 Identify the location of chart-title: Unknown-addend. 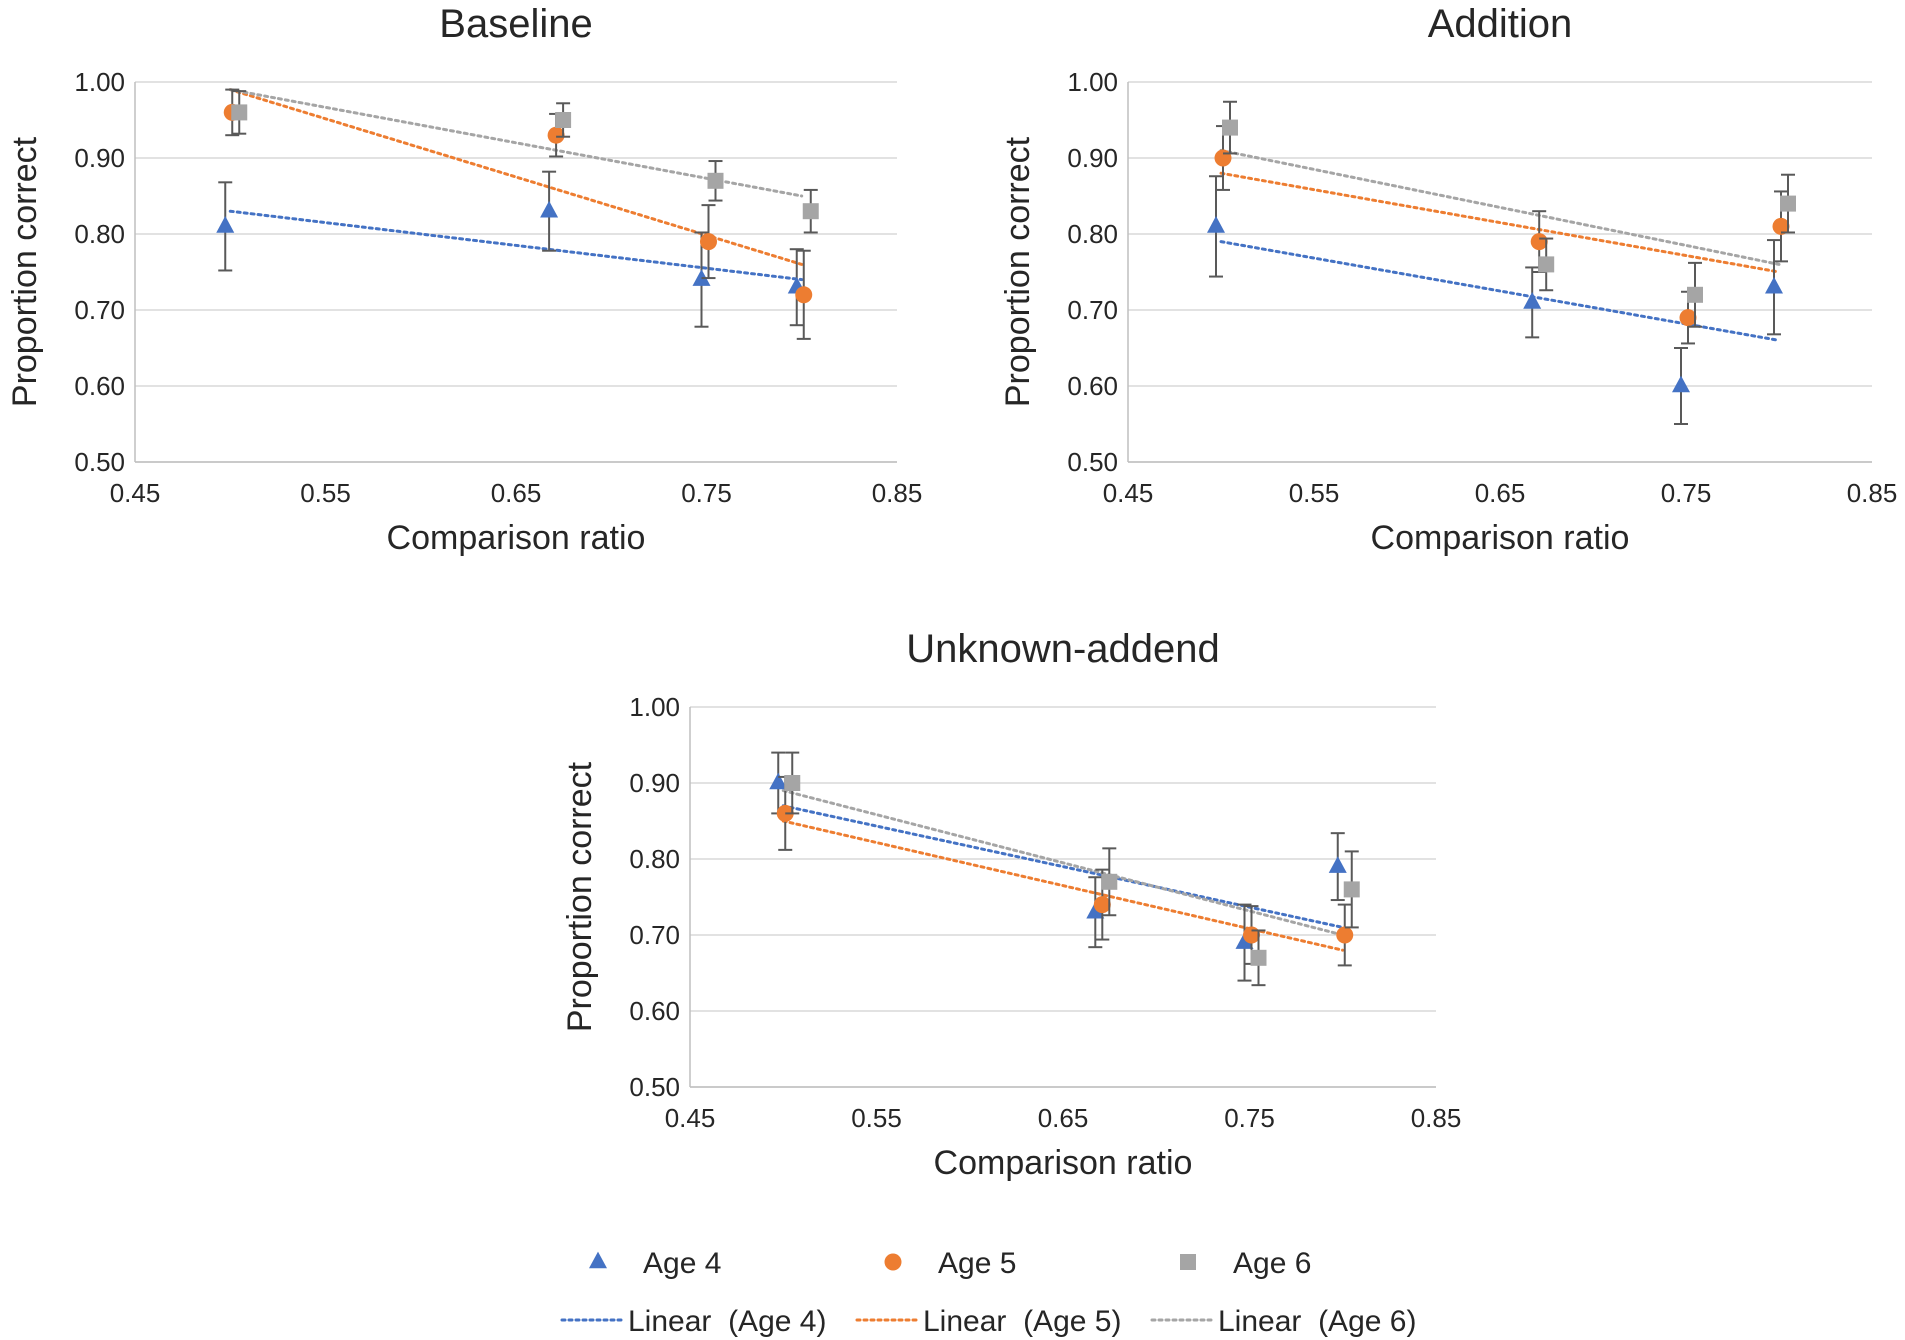
(1063, 649).